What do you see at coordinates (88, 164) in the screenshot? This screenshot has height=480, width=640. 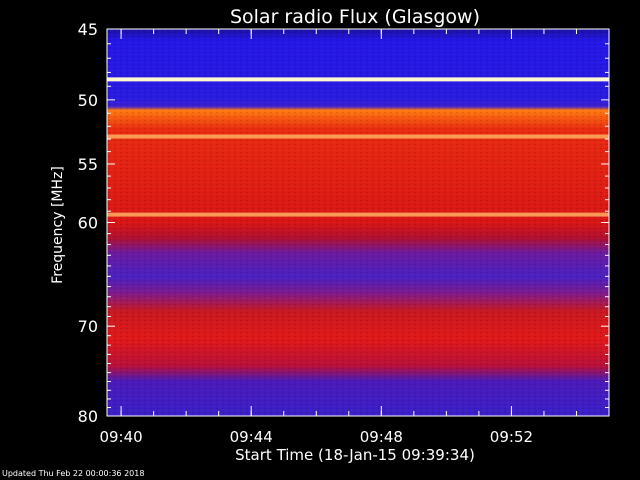 I see `y-tick-label: 55` at bounding box center [88, 164].